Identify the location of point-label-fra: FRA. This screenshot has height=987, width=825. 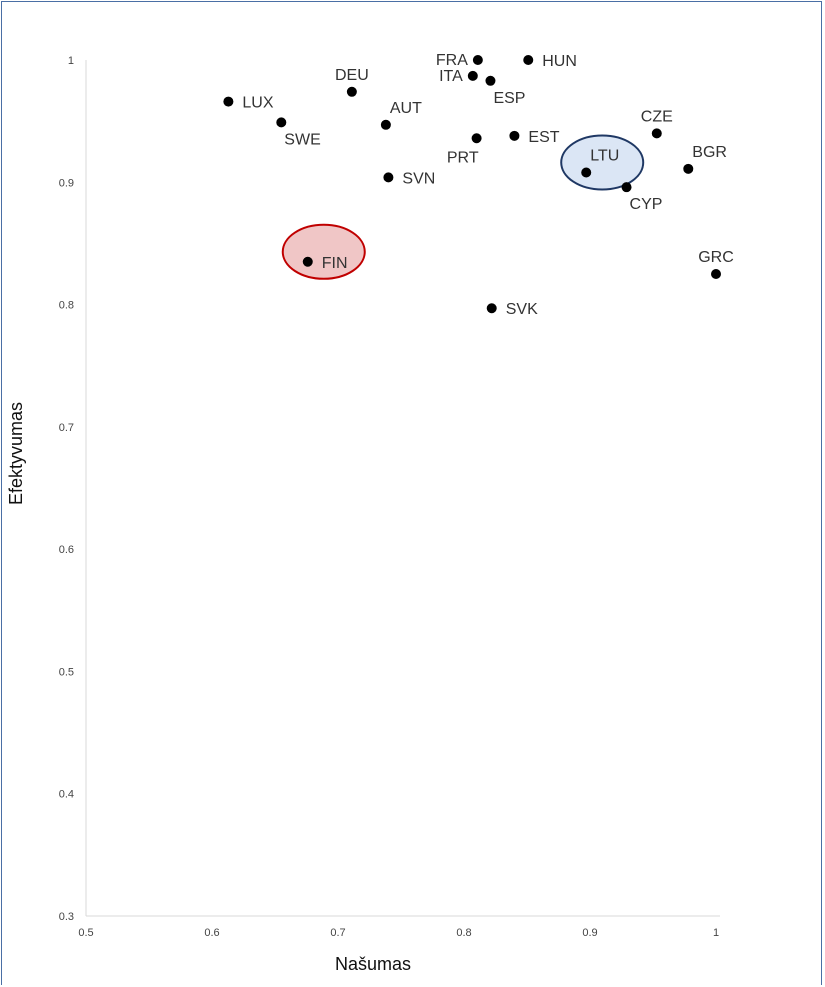
(452, 60).